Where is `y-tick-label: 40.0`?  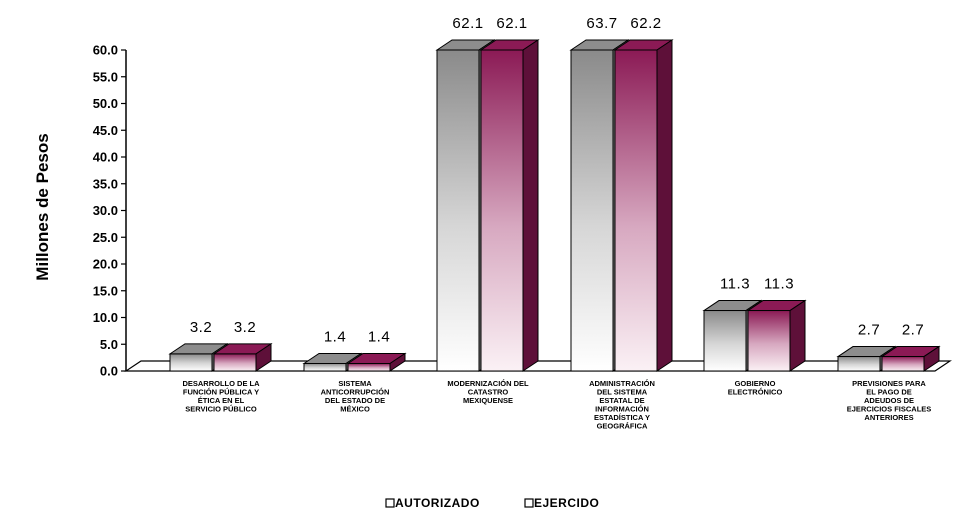
y-tick-label: 40.0 is located at coordinates (105, 157).